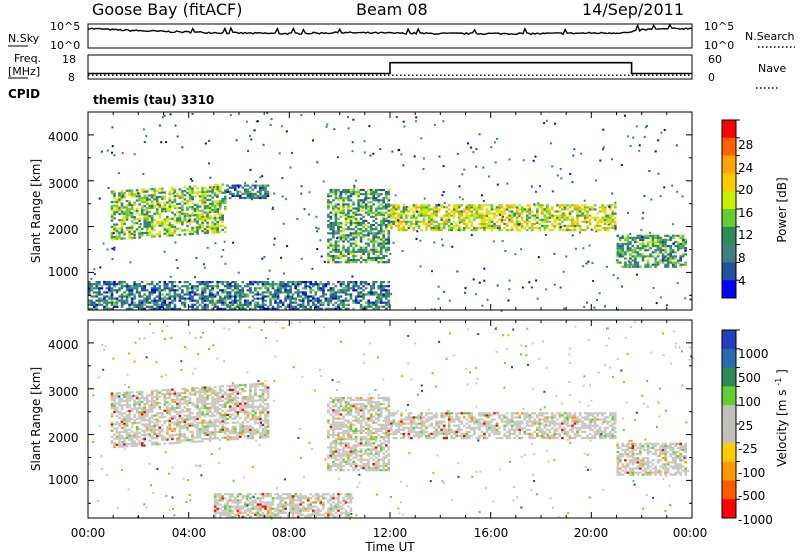  Describe the element at coordinates (772, 68) in the screenshot. I see `nave-label: Nave` at that location.